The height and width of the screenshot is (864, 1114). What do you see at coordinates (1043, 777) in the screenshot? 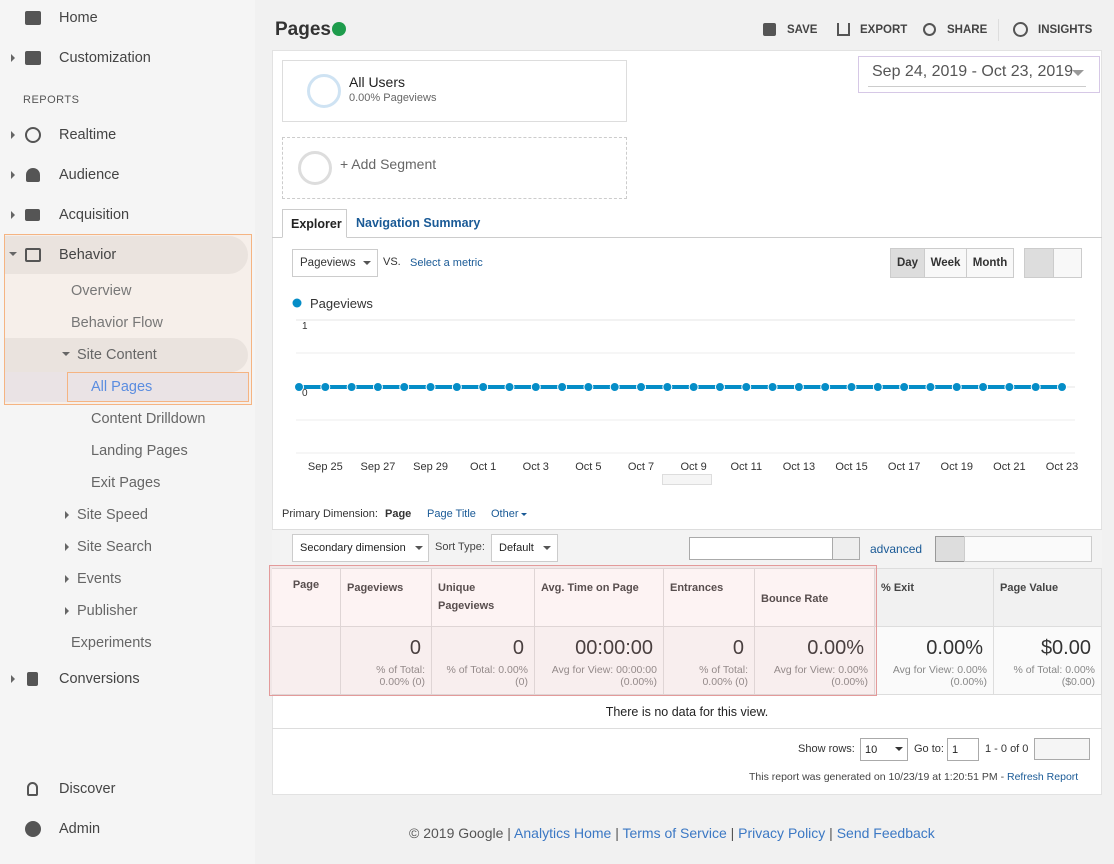
I see `refresh-link: Refresh Report` at bounding box center [1043, 777].